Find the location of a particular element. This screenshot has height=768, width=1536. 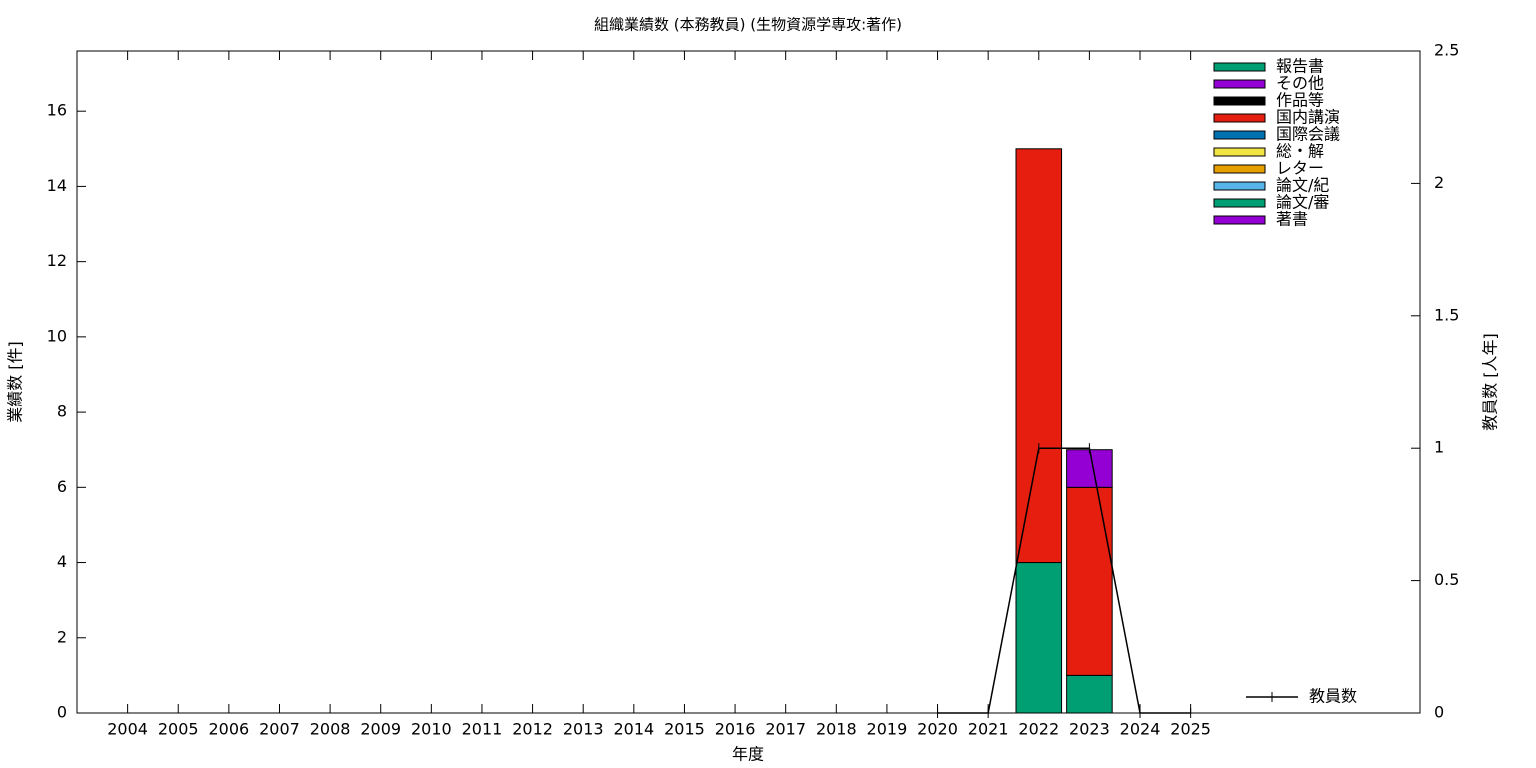

x-tick-label: 2019 is located at coordinates (887, 729).